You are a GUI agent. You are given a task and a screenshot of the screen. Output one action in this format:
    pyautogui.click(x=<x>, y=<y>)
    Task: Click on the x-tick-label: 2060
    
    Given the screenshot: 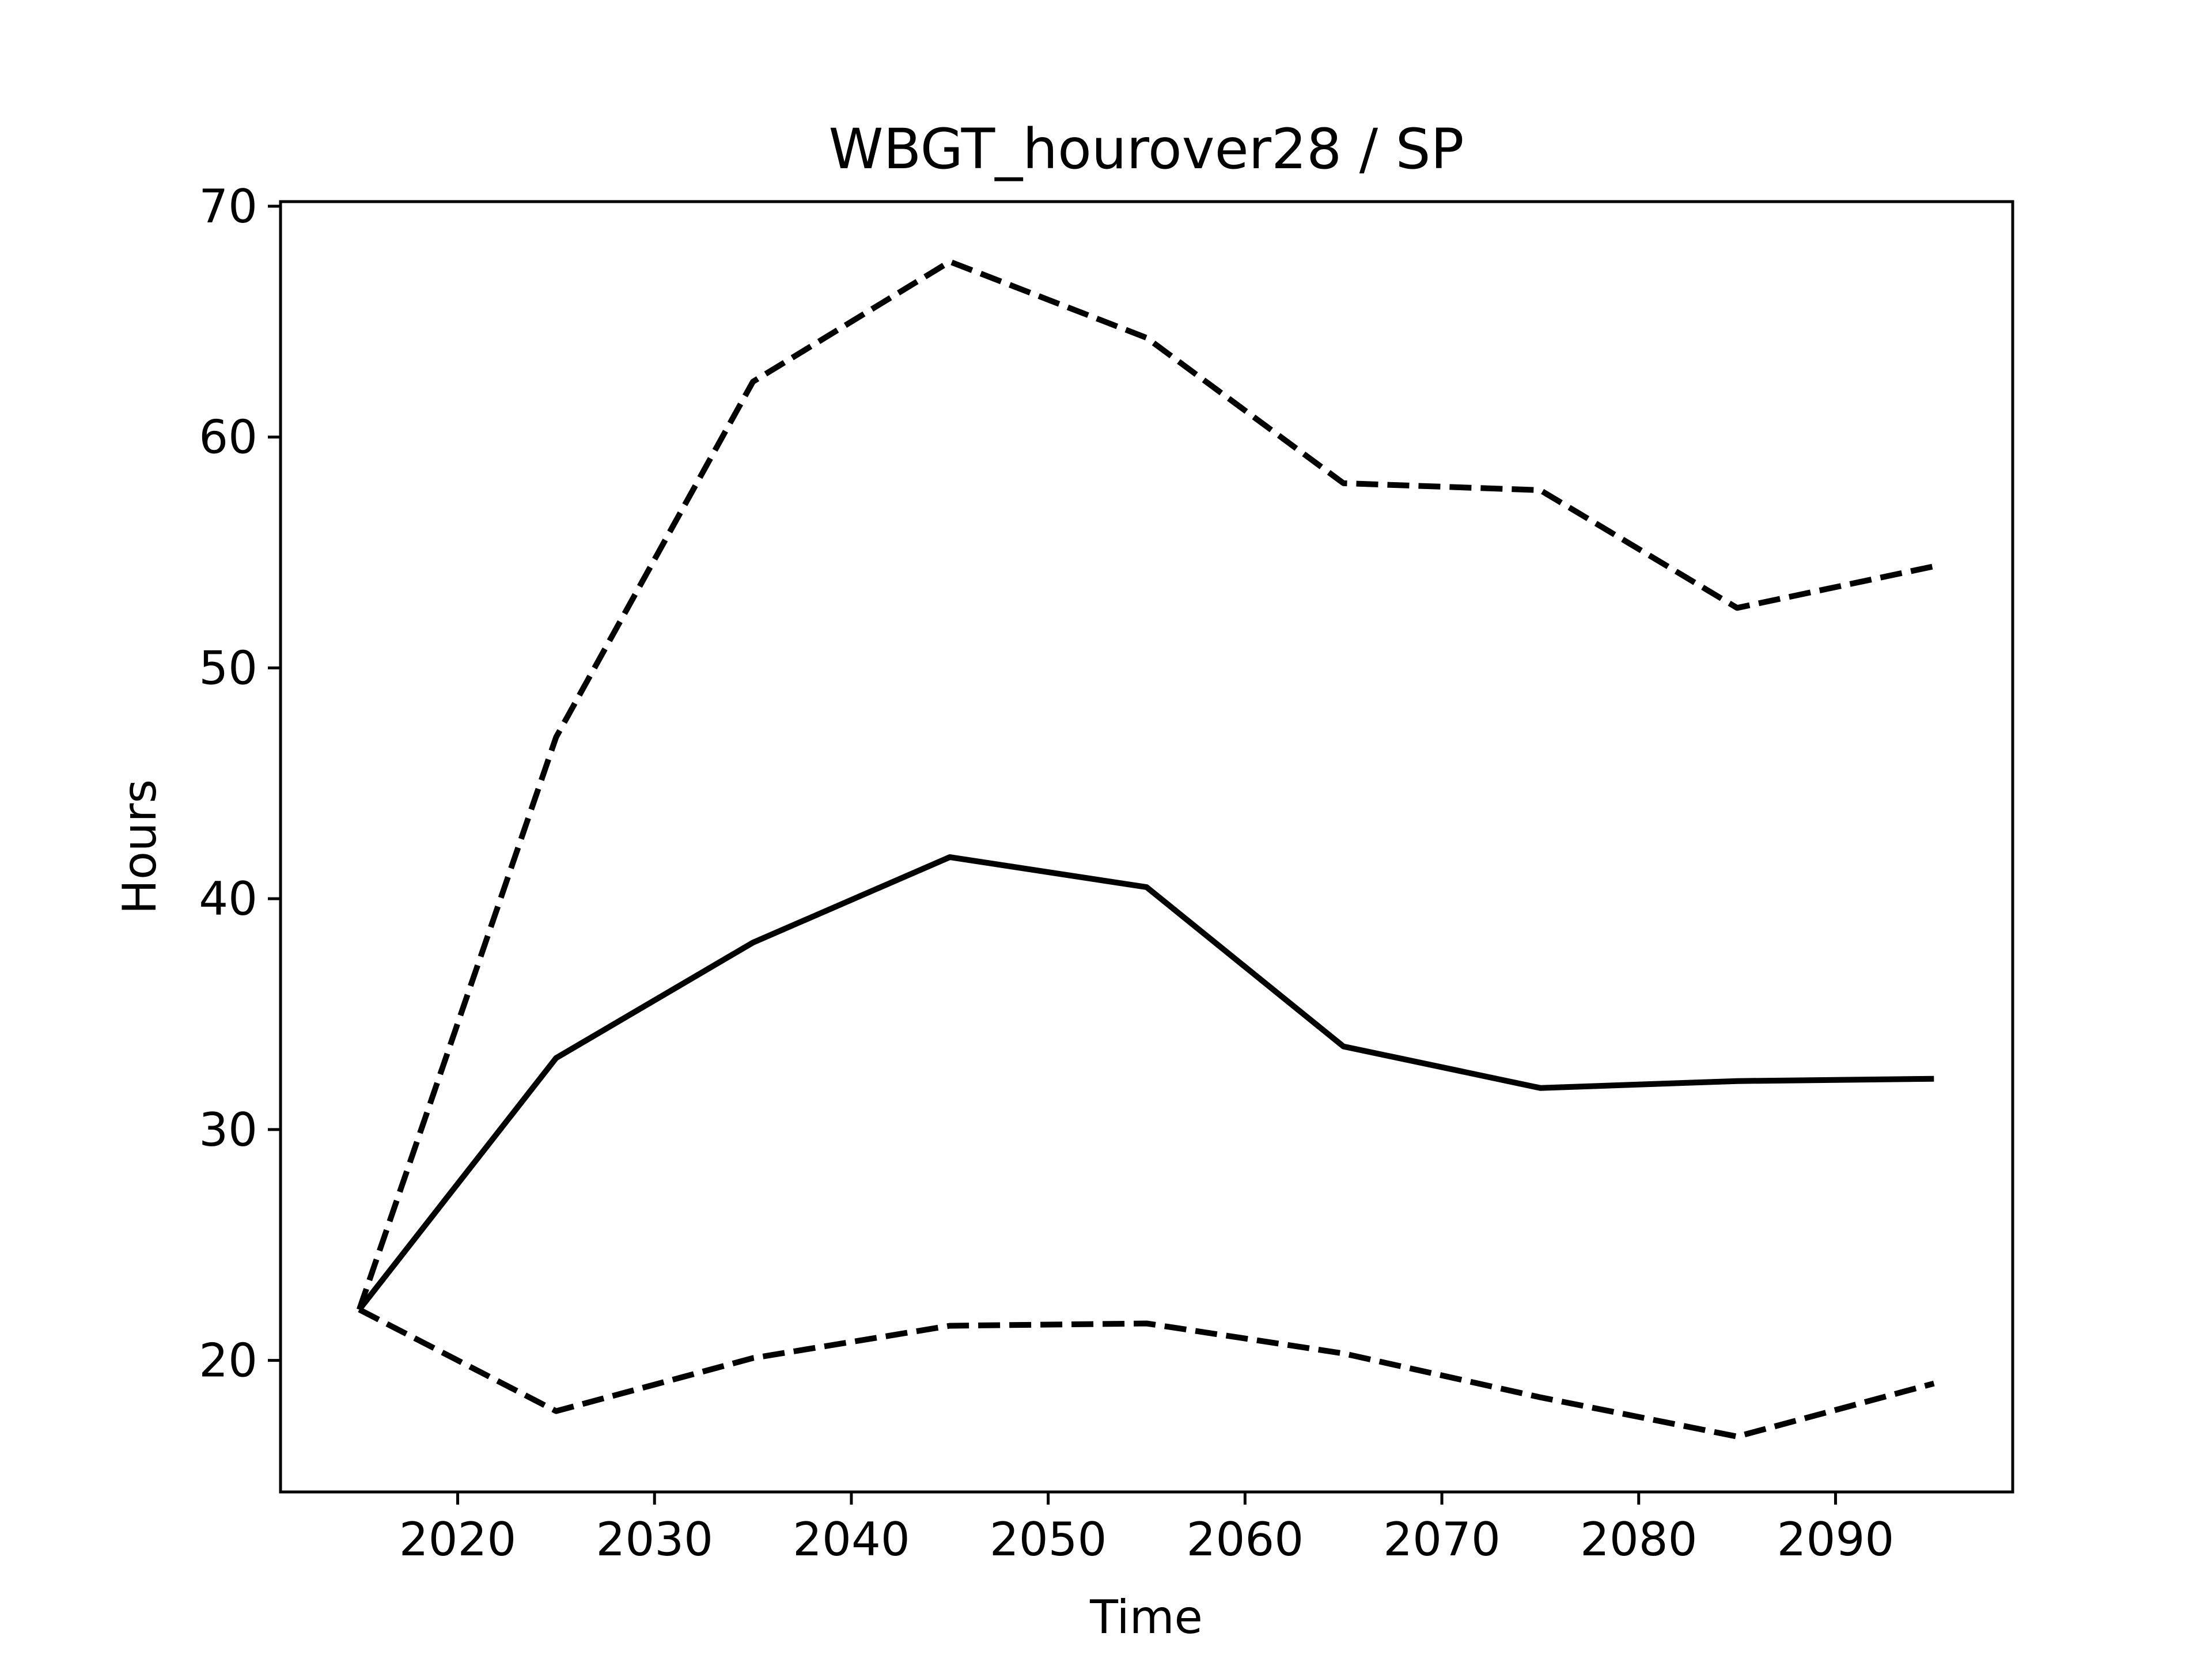 What is the action you would take?
    pyautogui.click(x=1245, y=1539)
    